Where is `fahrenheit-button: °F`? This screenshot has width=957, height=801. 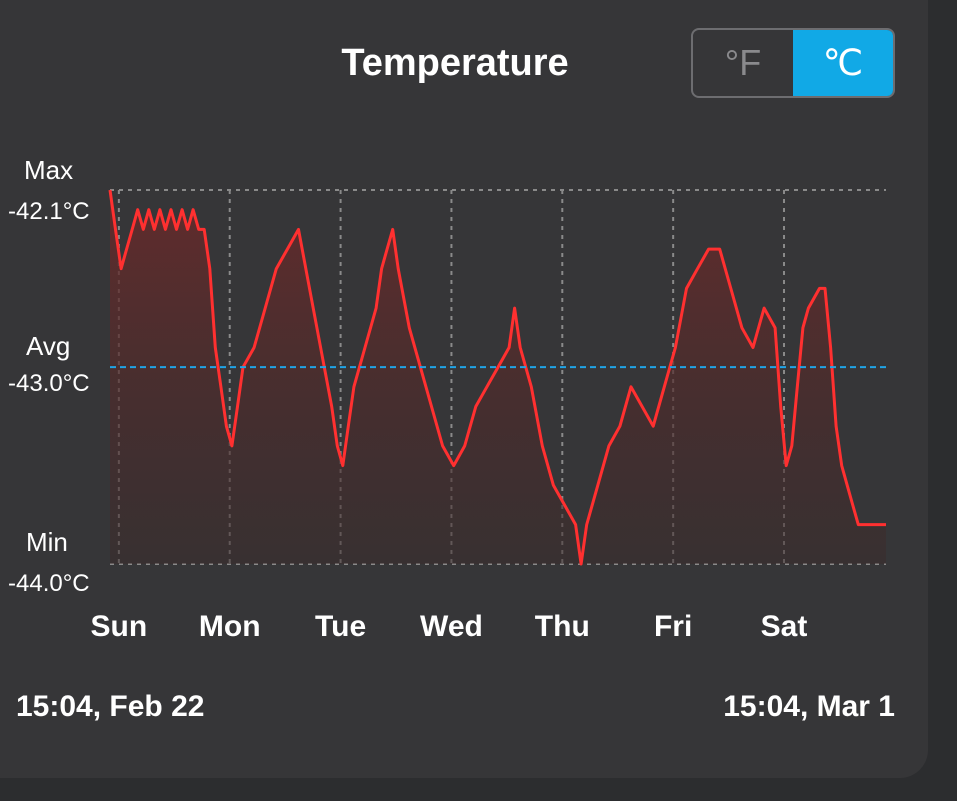 fahrenheit-button: °F is located at coordinates (743, 62).